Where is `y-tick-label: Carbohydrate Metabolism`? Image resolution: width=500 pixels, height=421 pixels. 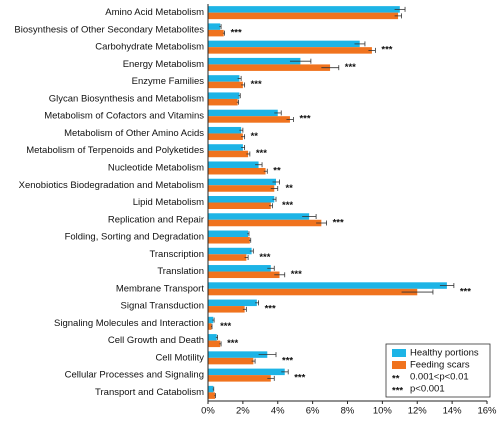 y-tick-label: Carbohydrate Metabolism is located at coordinates (149, 47).